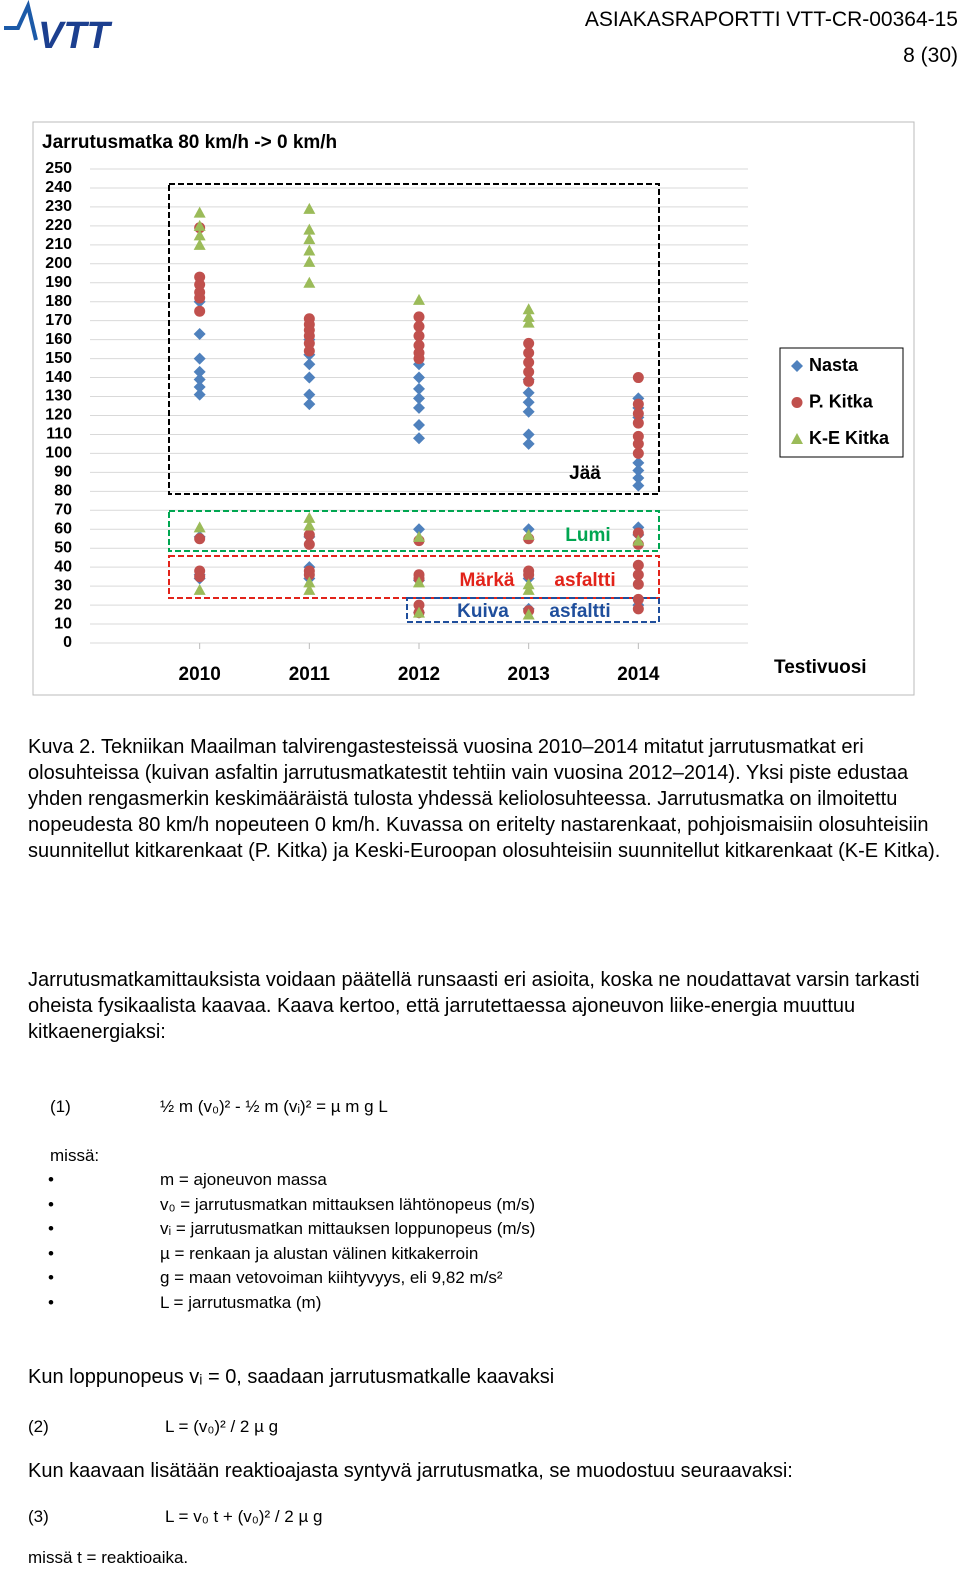  I want to click on formula: L = (v₀)² / 2 µ g, so click(222, 1426).